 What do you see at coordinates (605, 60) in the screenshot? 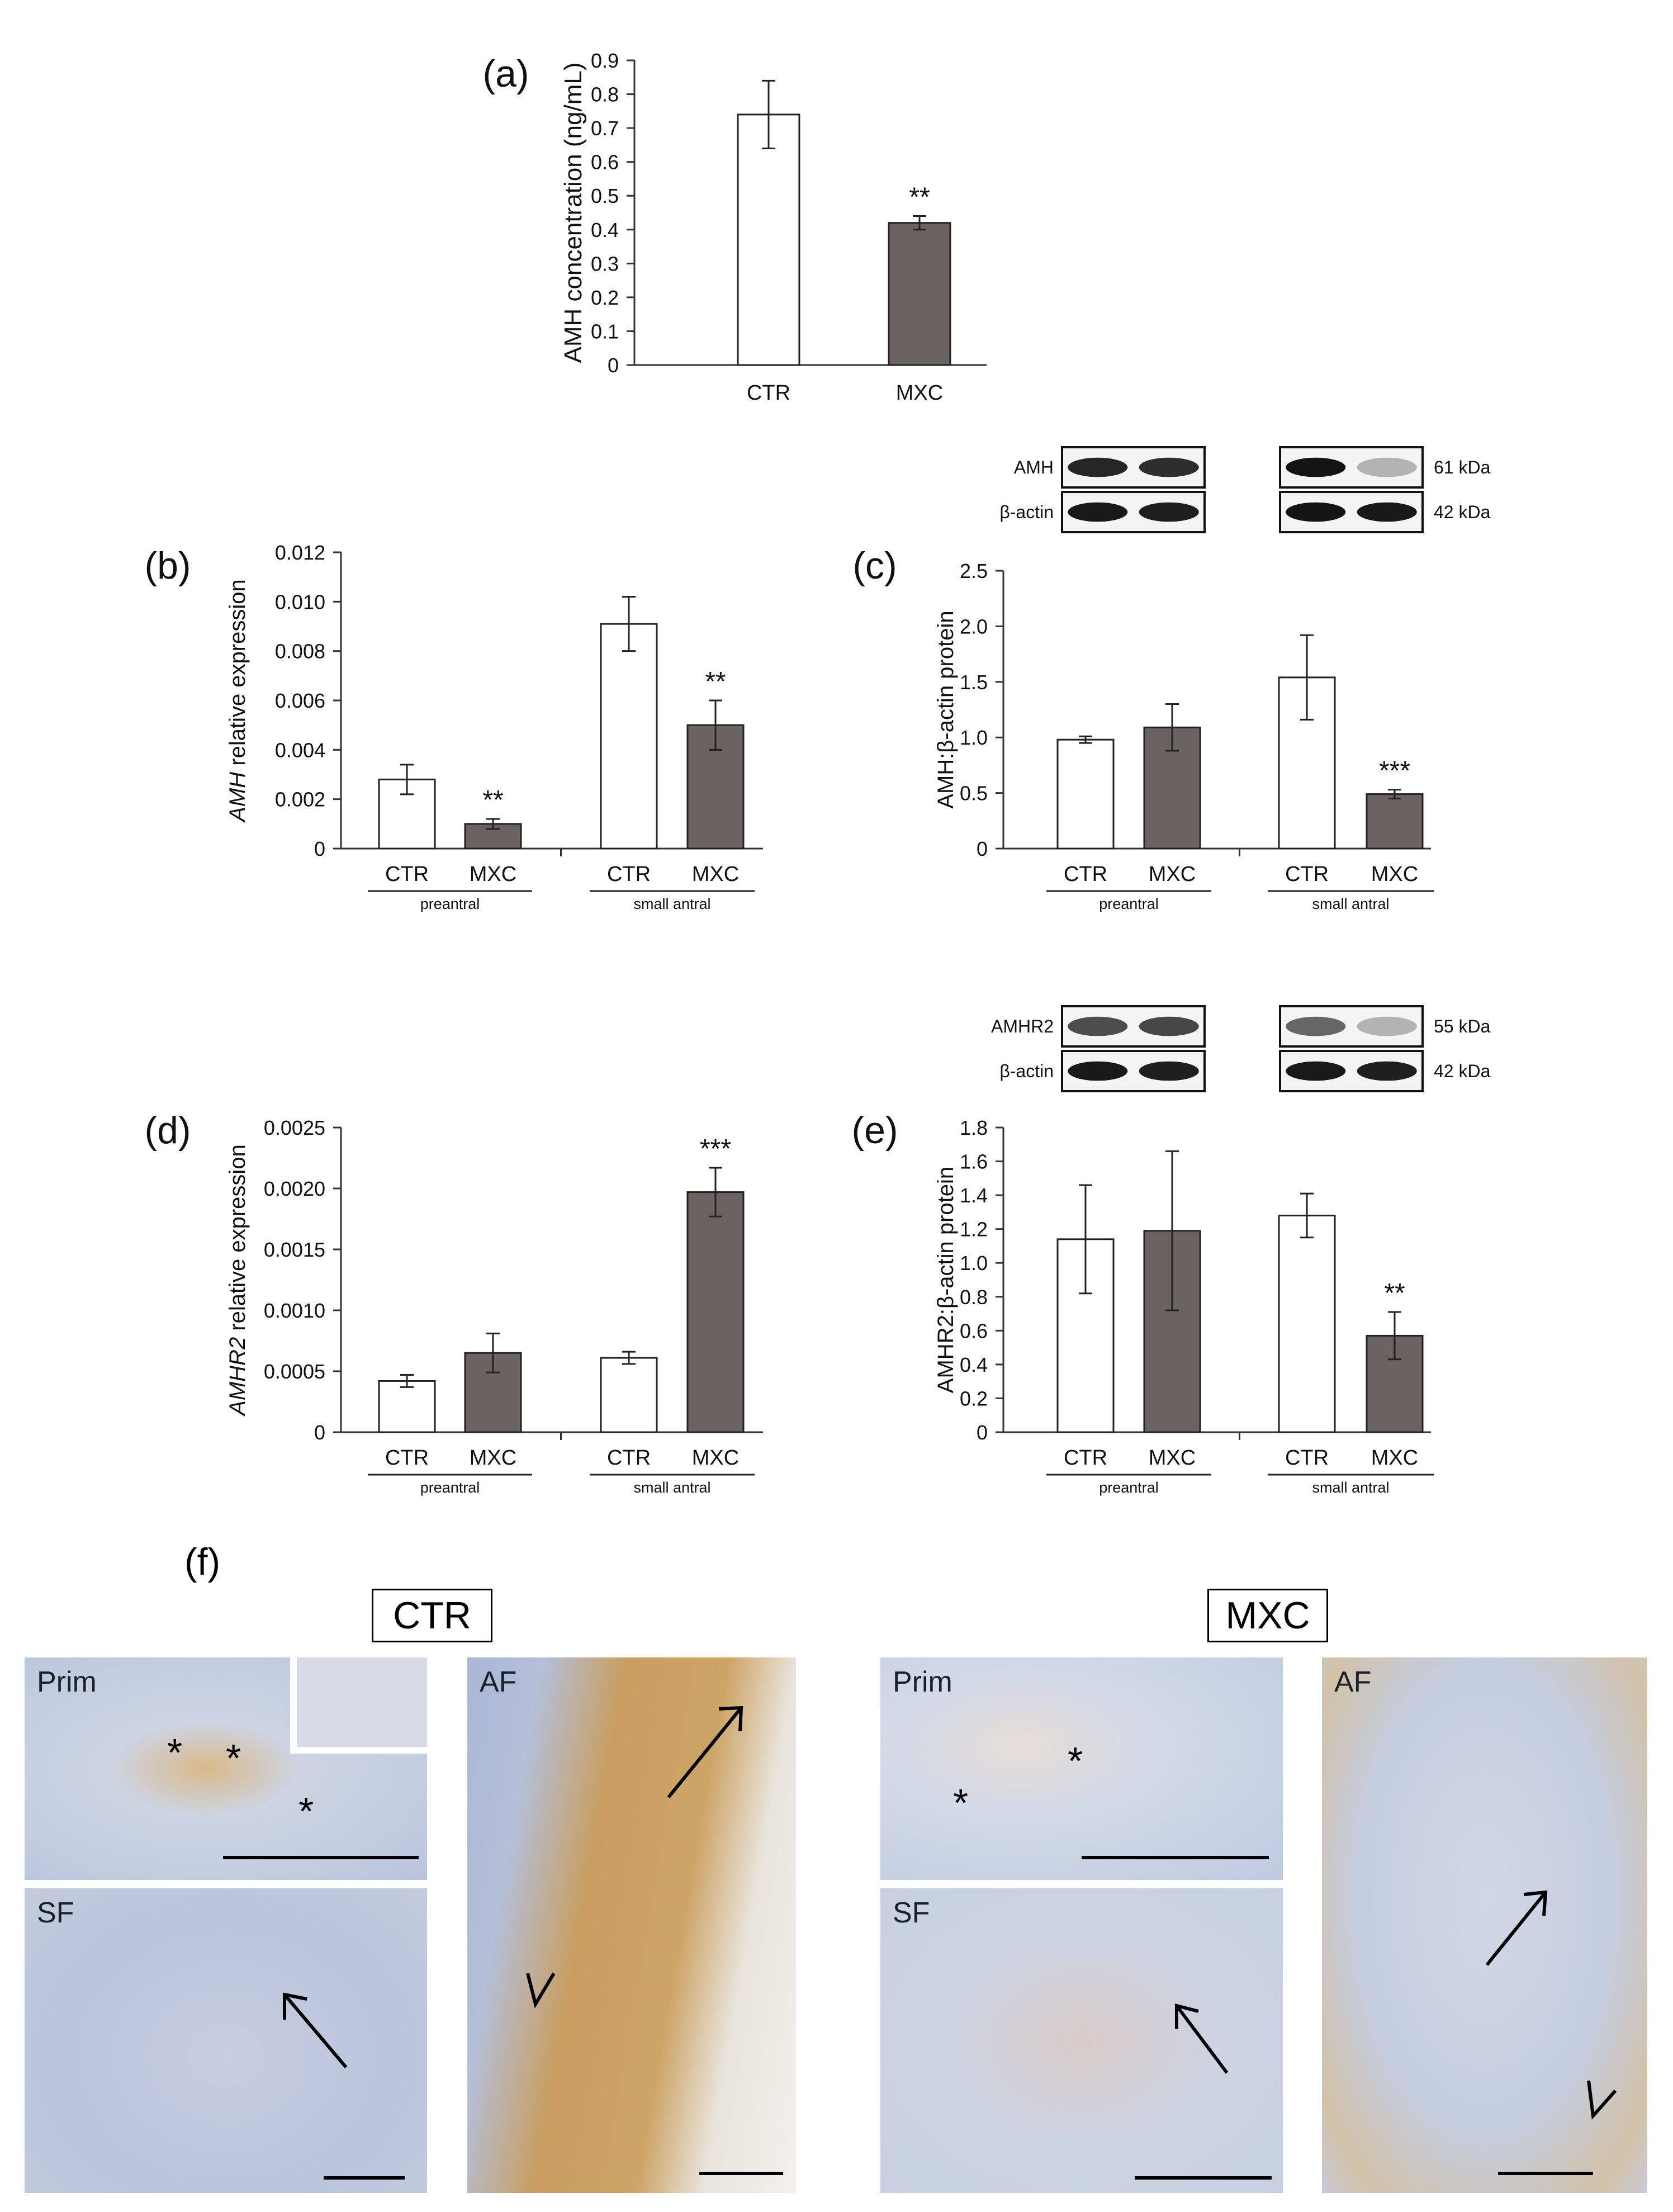
I see `y-tick-label: 0.9` at bounding box center [605, 60].